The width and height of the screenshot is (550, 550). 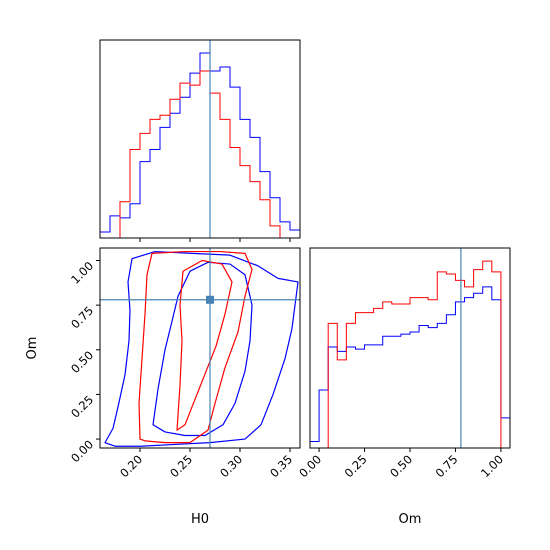 What do you see at coordinates (210, 299) in the screenshot?
I see `joint-truth-marker` at bounding box center [210, 299].